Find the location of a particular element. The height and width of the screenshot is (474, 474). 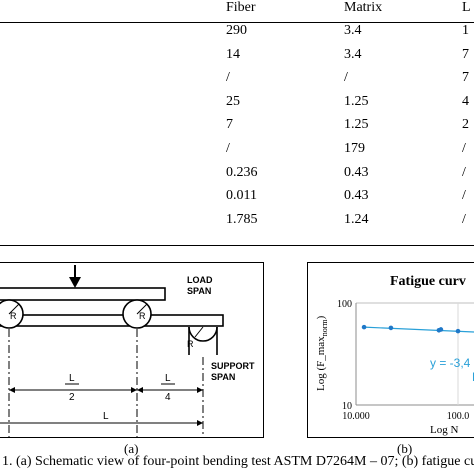

table-rule-top is located at coordinates (237, 22).